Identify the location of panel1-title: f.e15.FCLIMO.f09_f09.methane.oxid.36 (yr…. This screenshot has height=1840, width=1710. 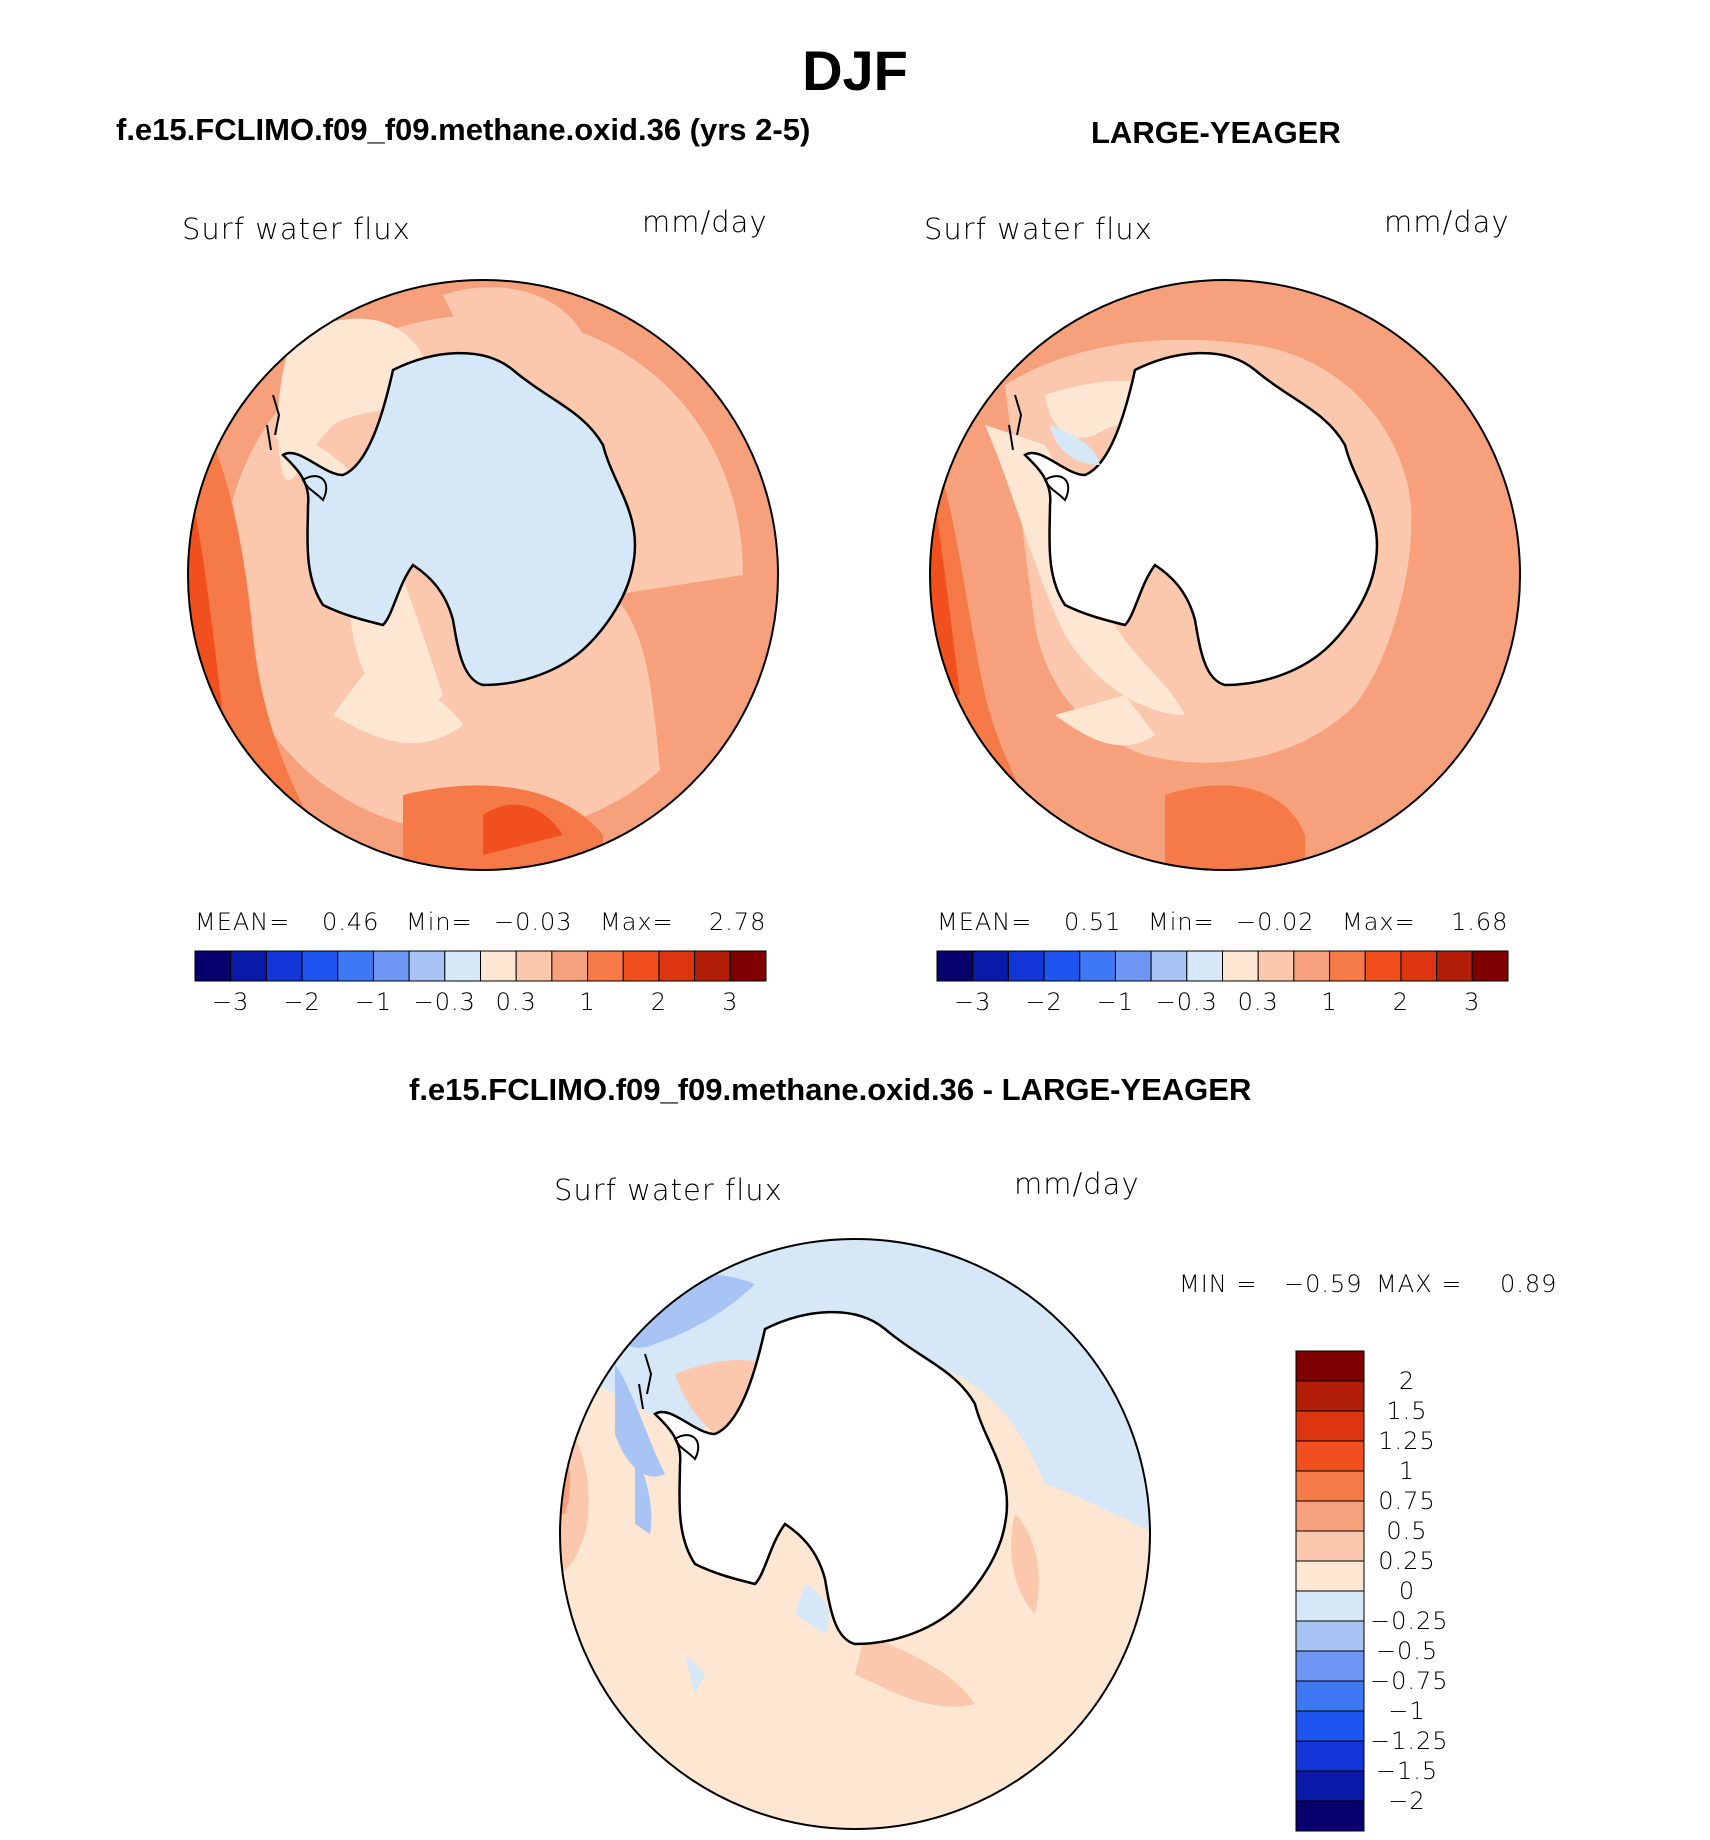
(463, 129).